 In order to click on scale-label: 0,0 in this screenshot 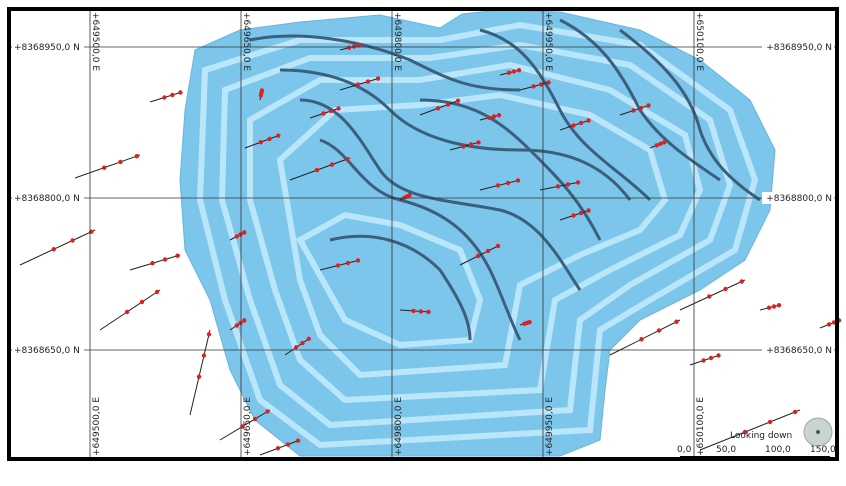, I will do `click(684, 450)`.